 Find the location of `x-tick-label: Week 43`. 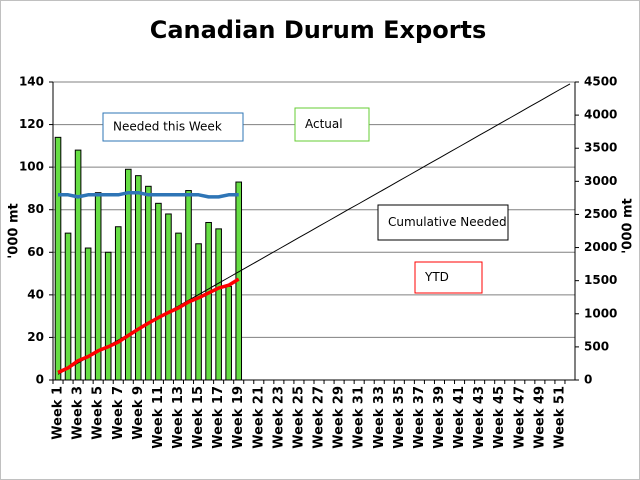

x-tick-label: Week 43 is located at coordinates (479, 417).